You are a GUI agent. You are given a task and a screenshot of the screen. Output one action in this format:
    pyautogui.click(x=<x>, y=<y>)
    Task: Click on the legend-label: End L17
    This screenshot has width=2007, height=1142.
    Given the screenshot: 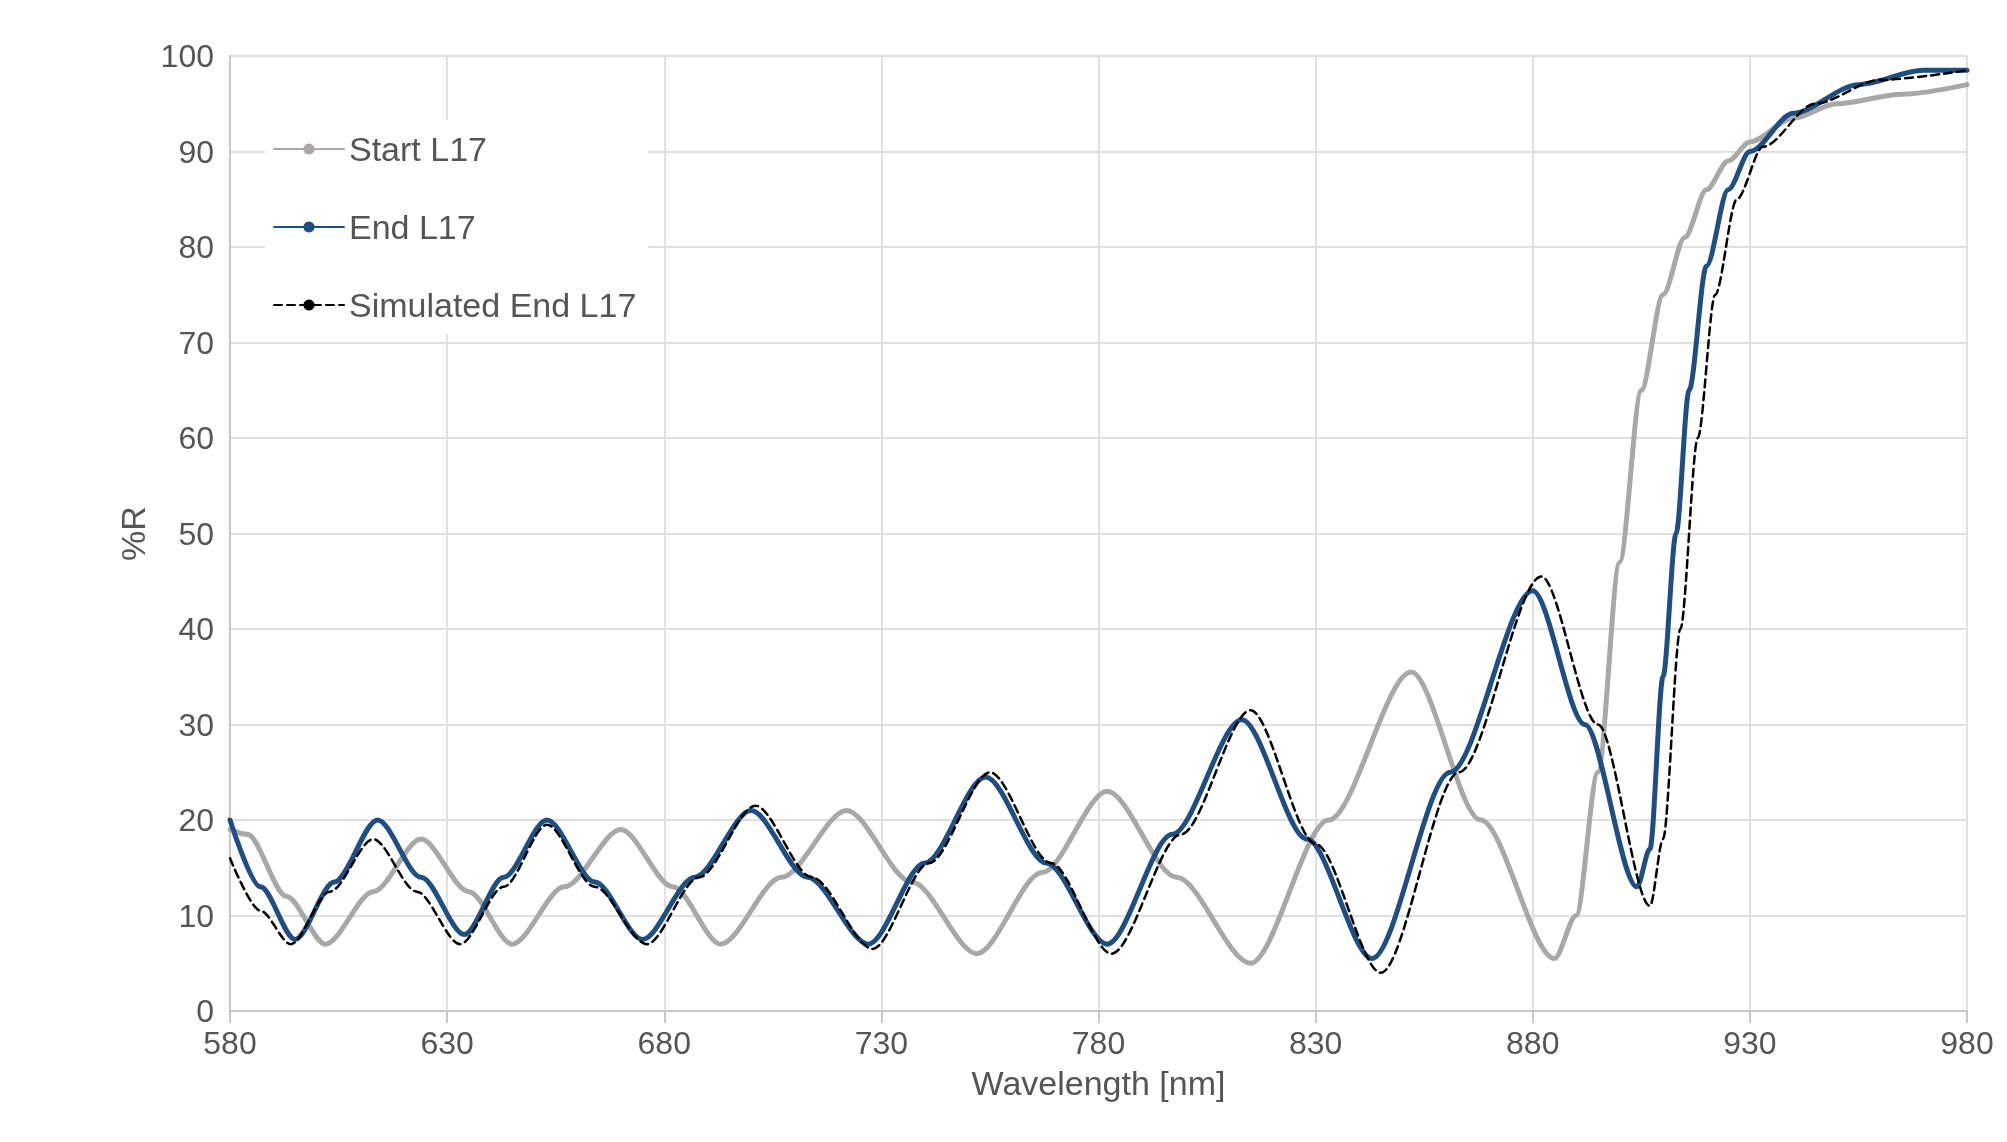 What is the action you would take?
    pyautogui.click(x=412, y=227)
    